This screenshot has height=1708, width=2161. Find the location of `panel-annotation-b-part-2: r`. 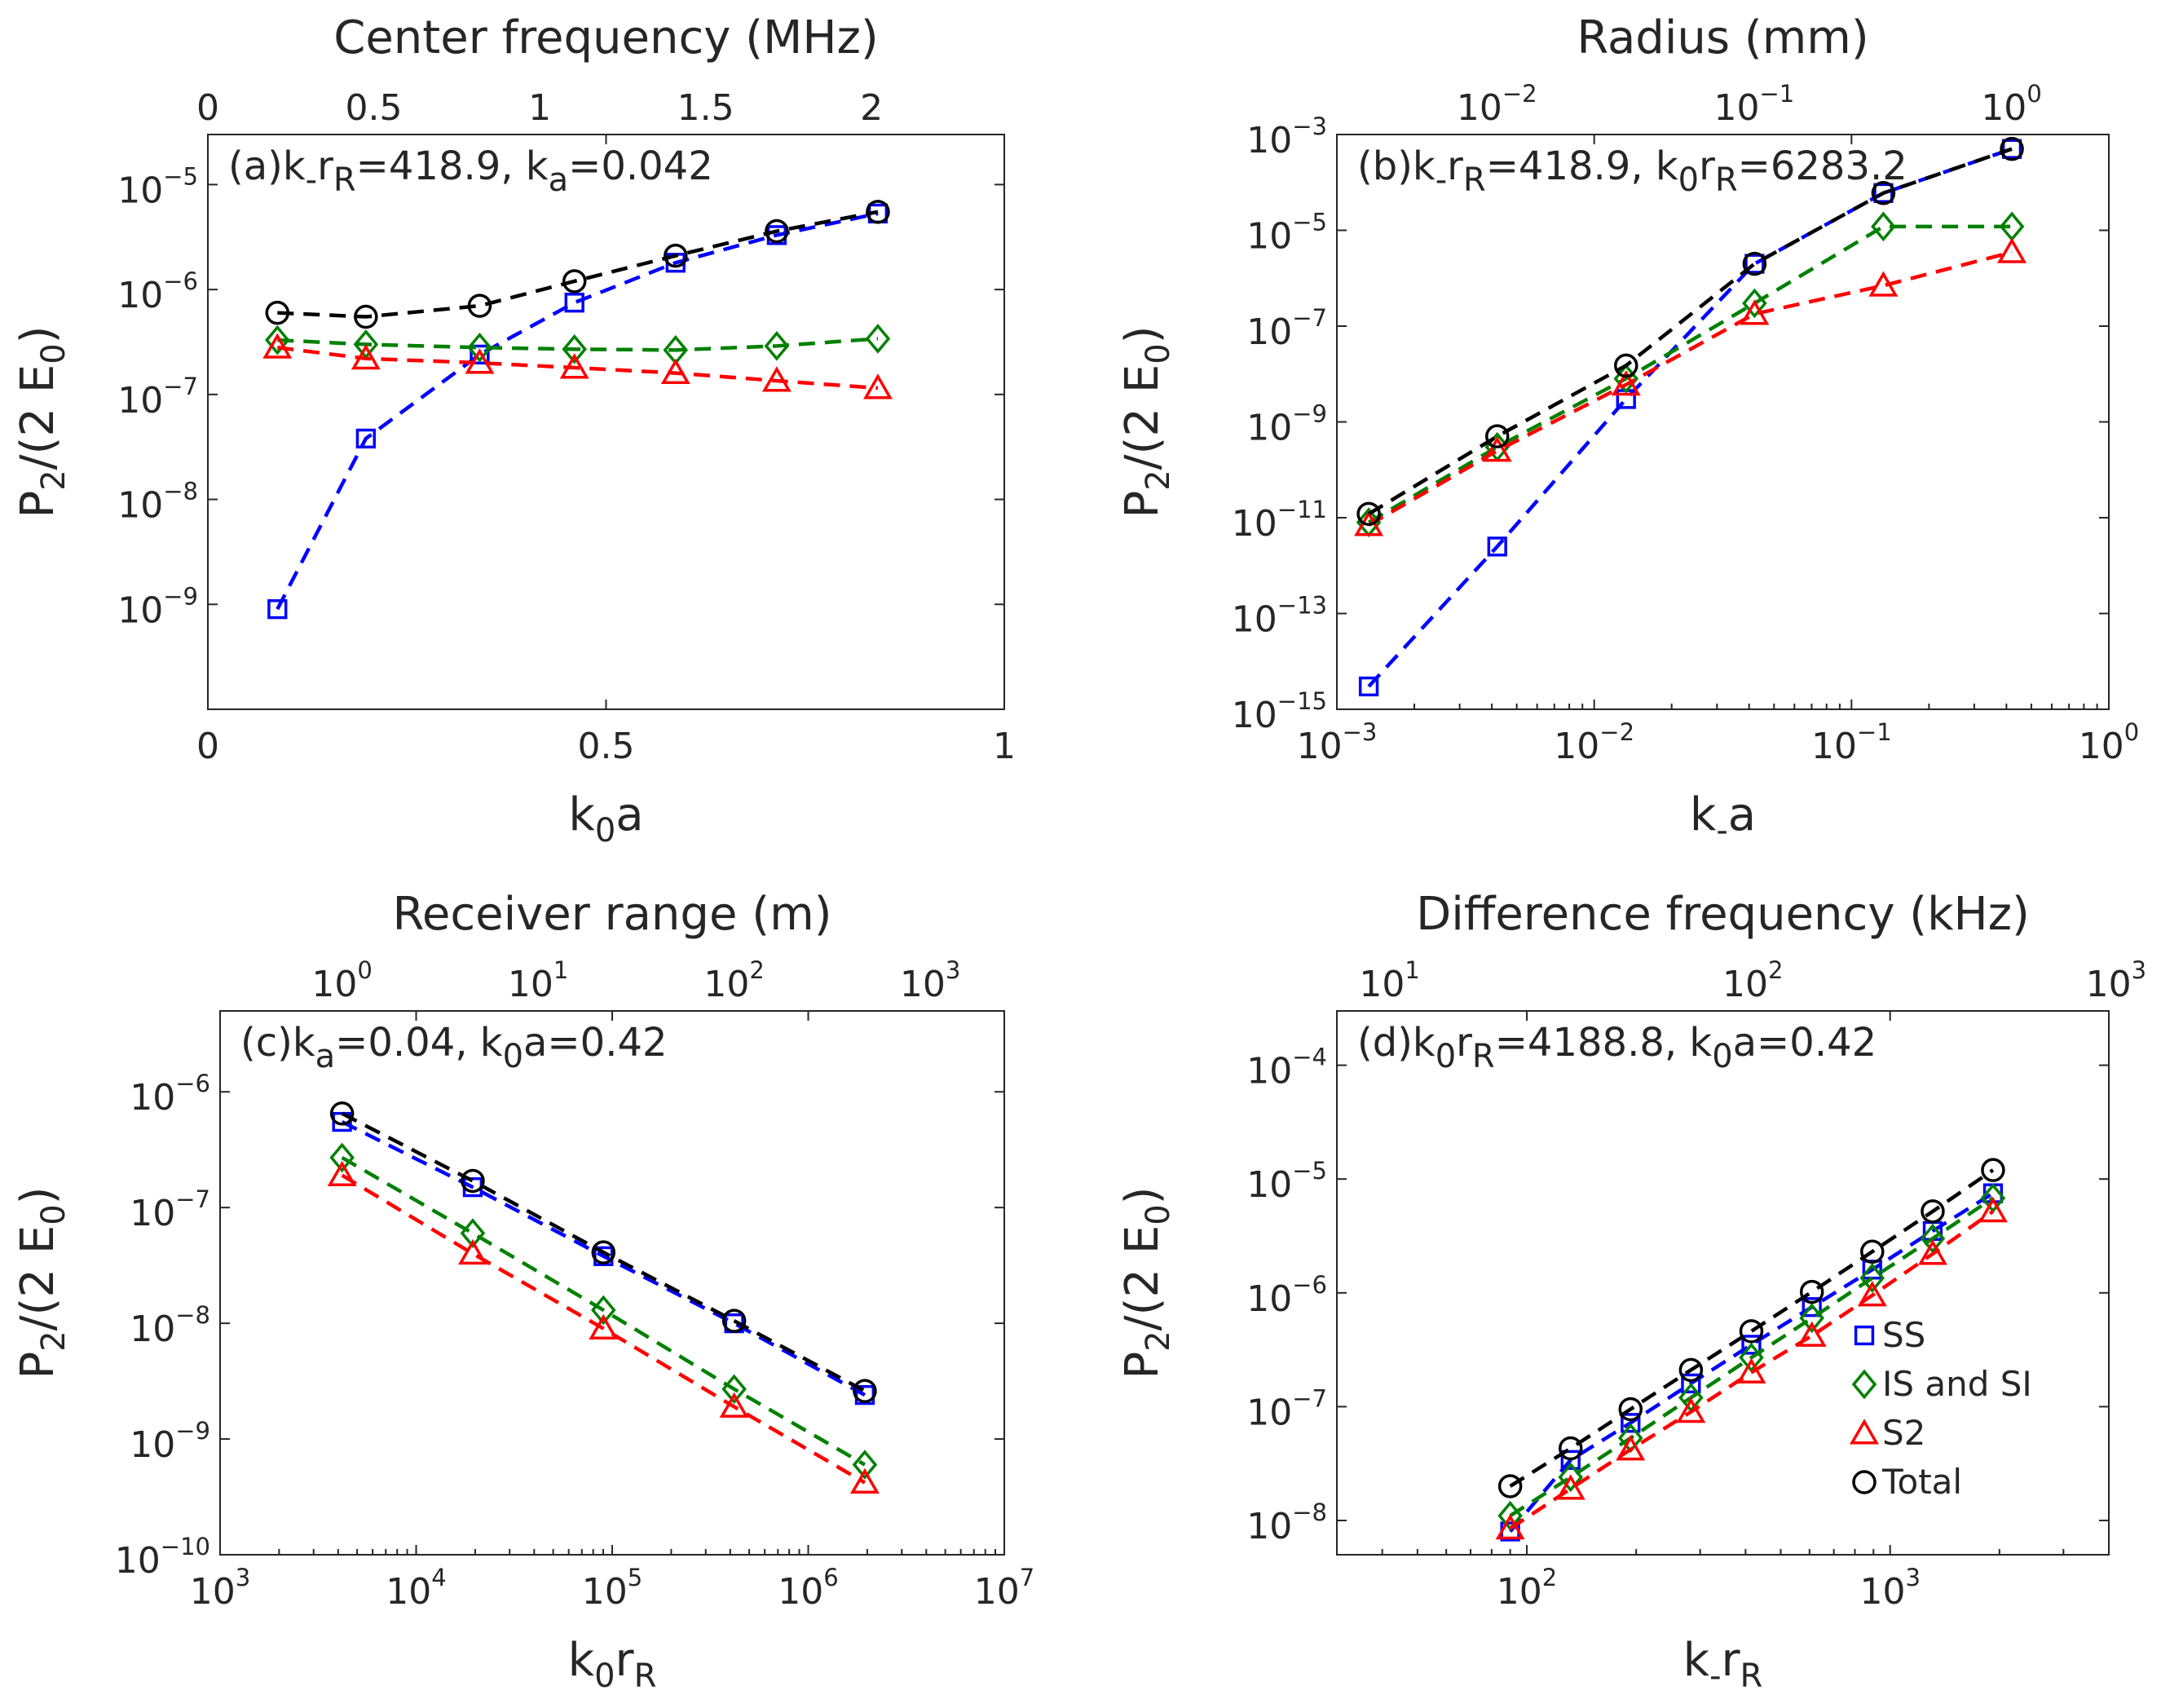

panel-annotation-b-part-2: r is located at coordinates (1455, 166).